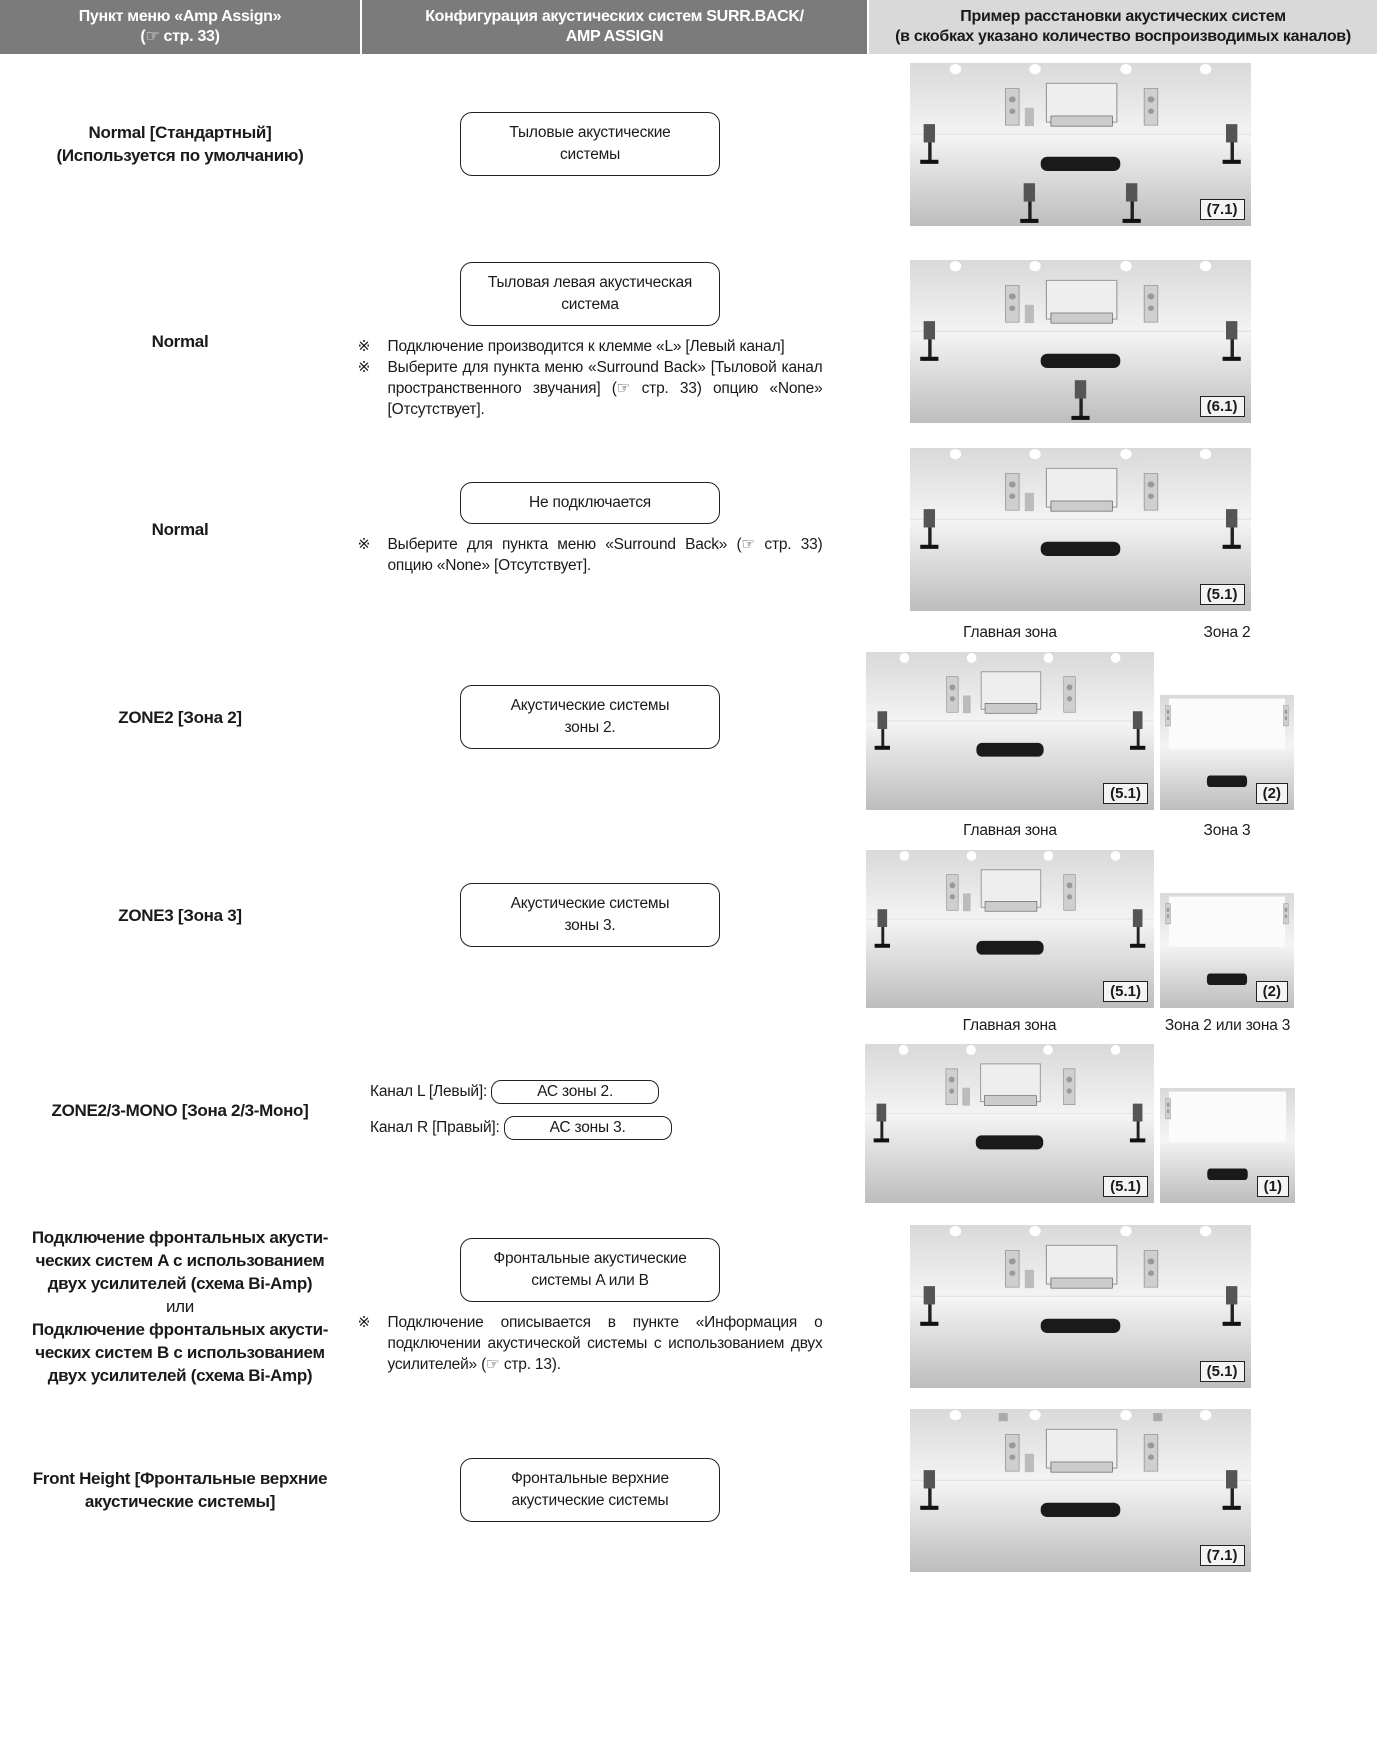  Describe the element at coordinates (590, 503) in the screenshot. I see `config-box: Не подключается` at that location.